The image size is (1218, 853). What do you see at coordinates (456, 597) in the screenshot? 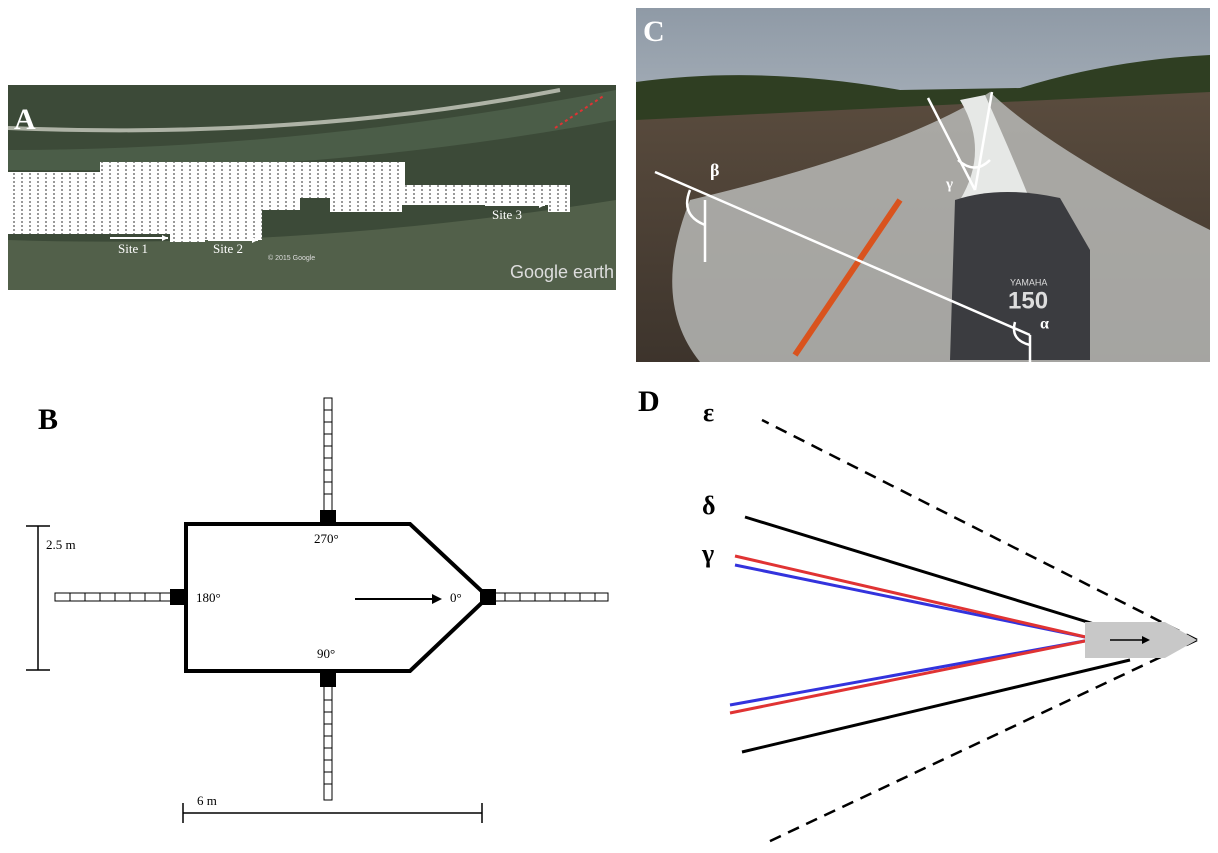
I see `angle-label: 0°` at bounding box center [456, 597].